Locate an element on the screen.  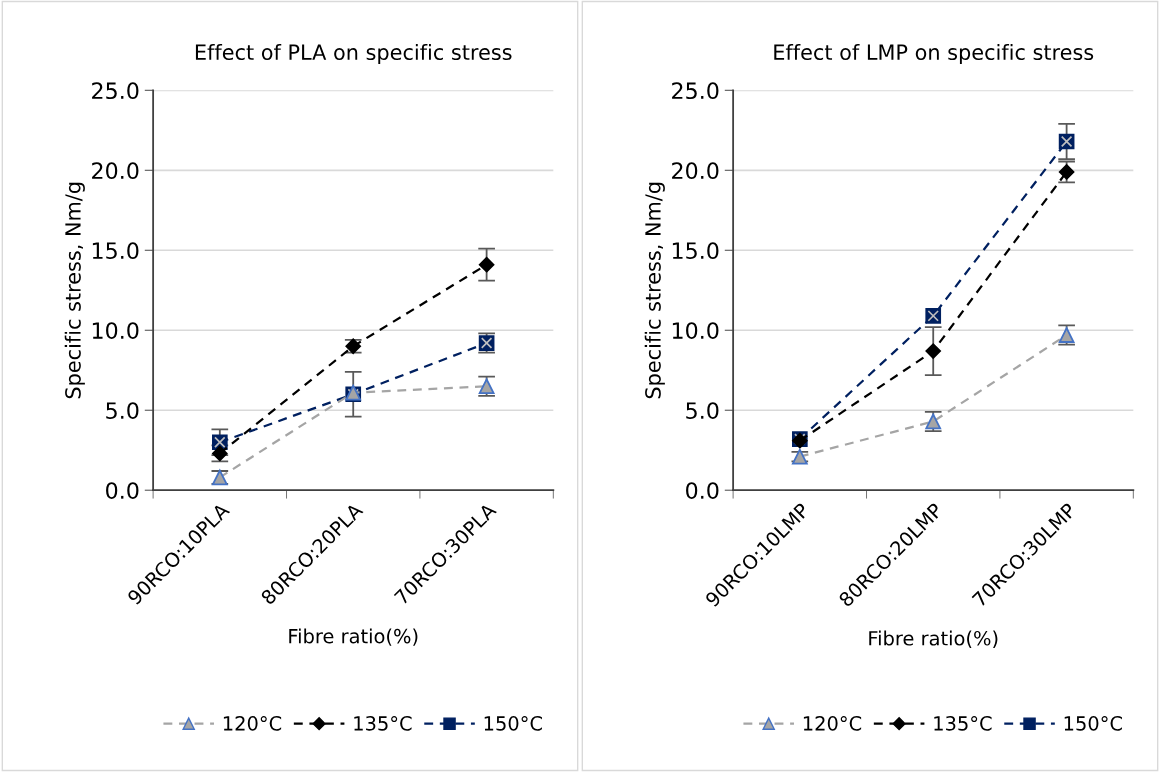
chart-title: Effect of PLA on specific stress is located at coordinates (353, 54).